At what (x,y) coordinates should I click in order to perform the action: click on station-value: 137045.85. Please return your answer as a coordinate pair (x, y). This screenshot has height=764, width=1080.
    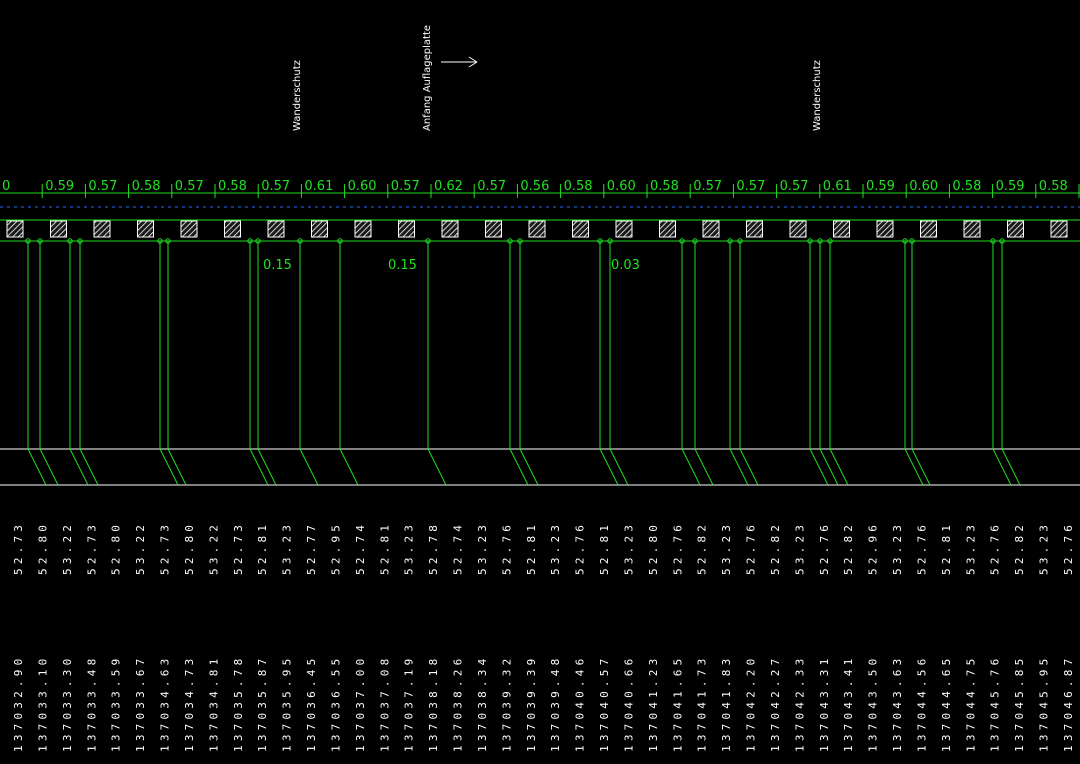
    Looking at the image, I should click on (1019, 703).